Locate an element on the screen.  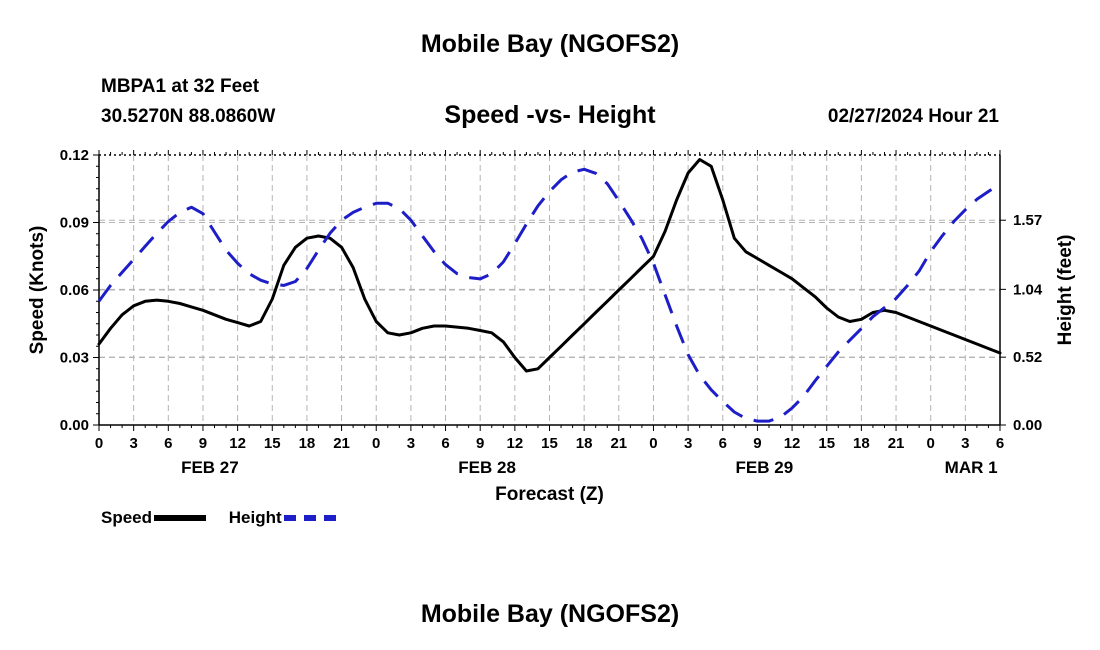
y-right-tick-label: 0.00 is located at coordinates (1027, 425).